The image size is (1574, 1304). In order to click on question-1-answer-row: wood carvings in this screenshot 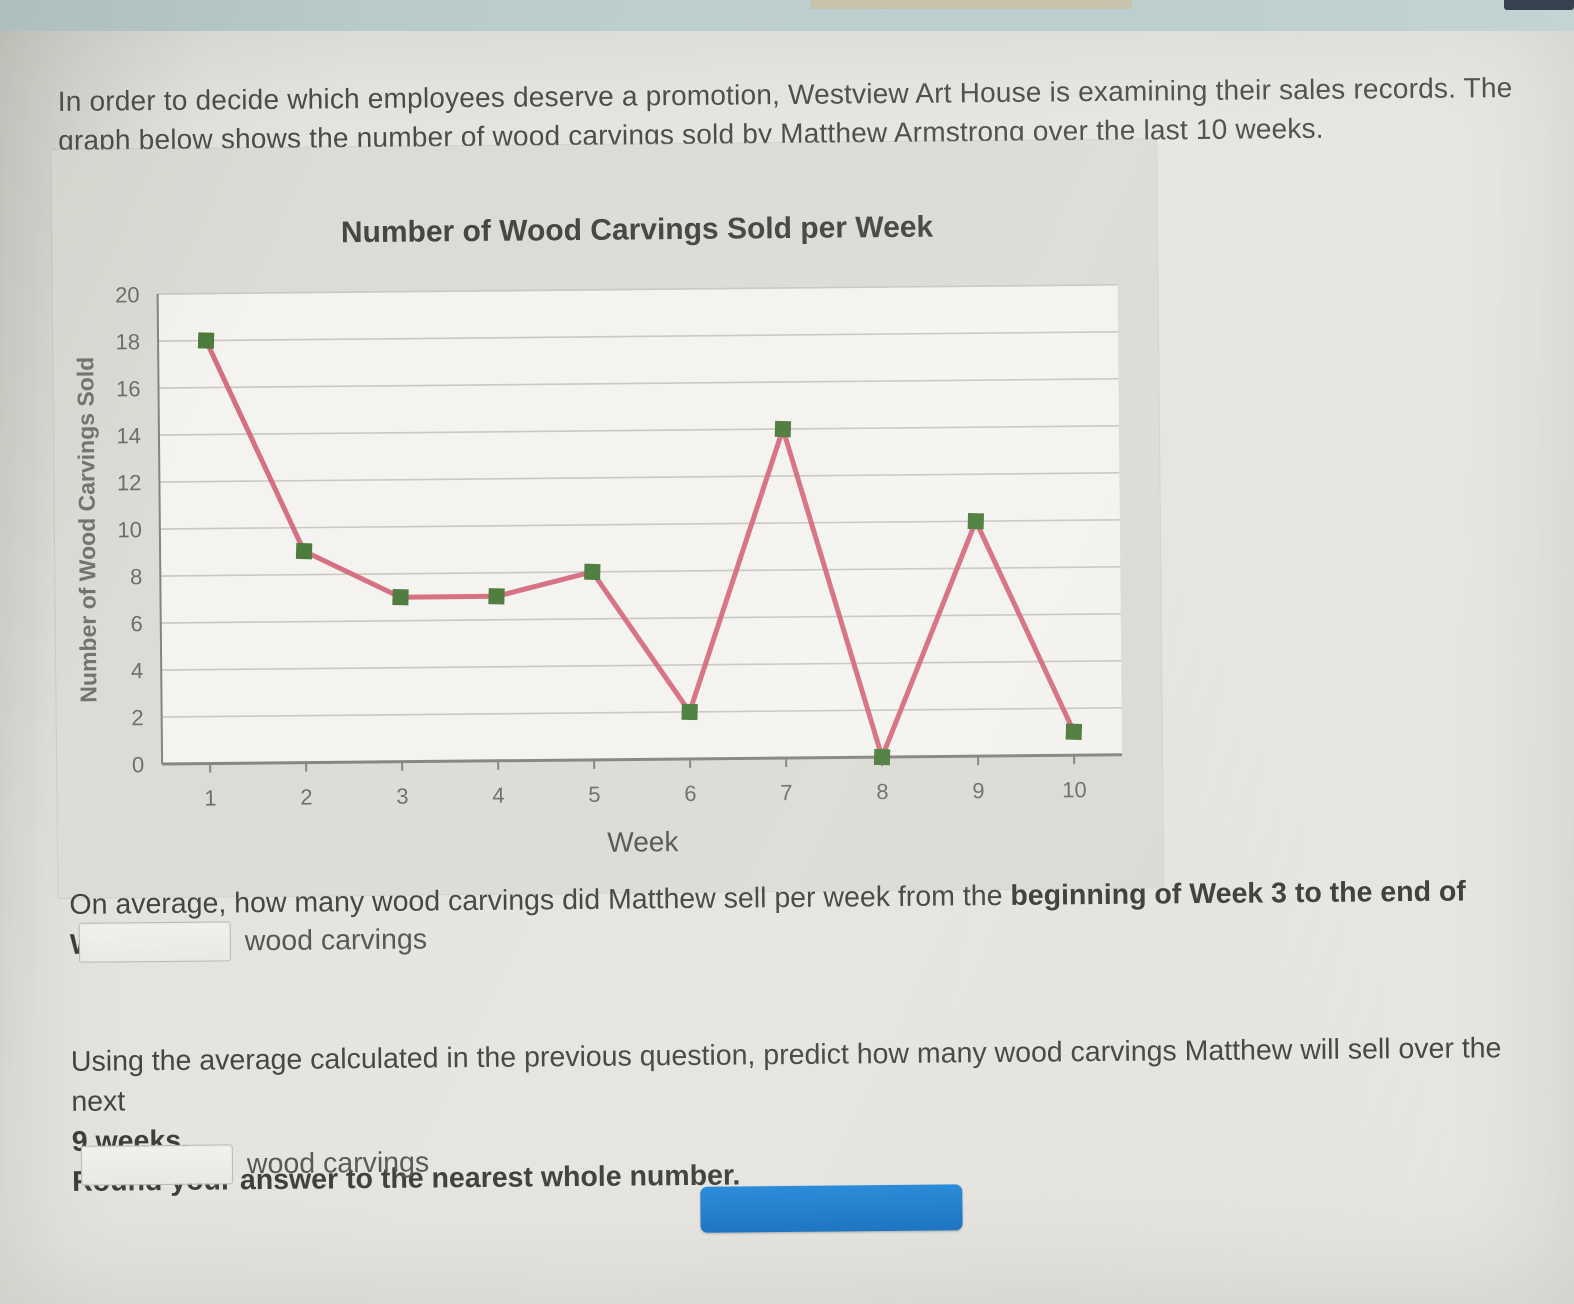, I will do `click(253, 940)`.